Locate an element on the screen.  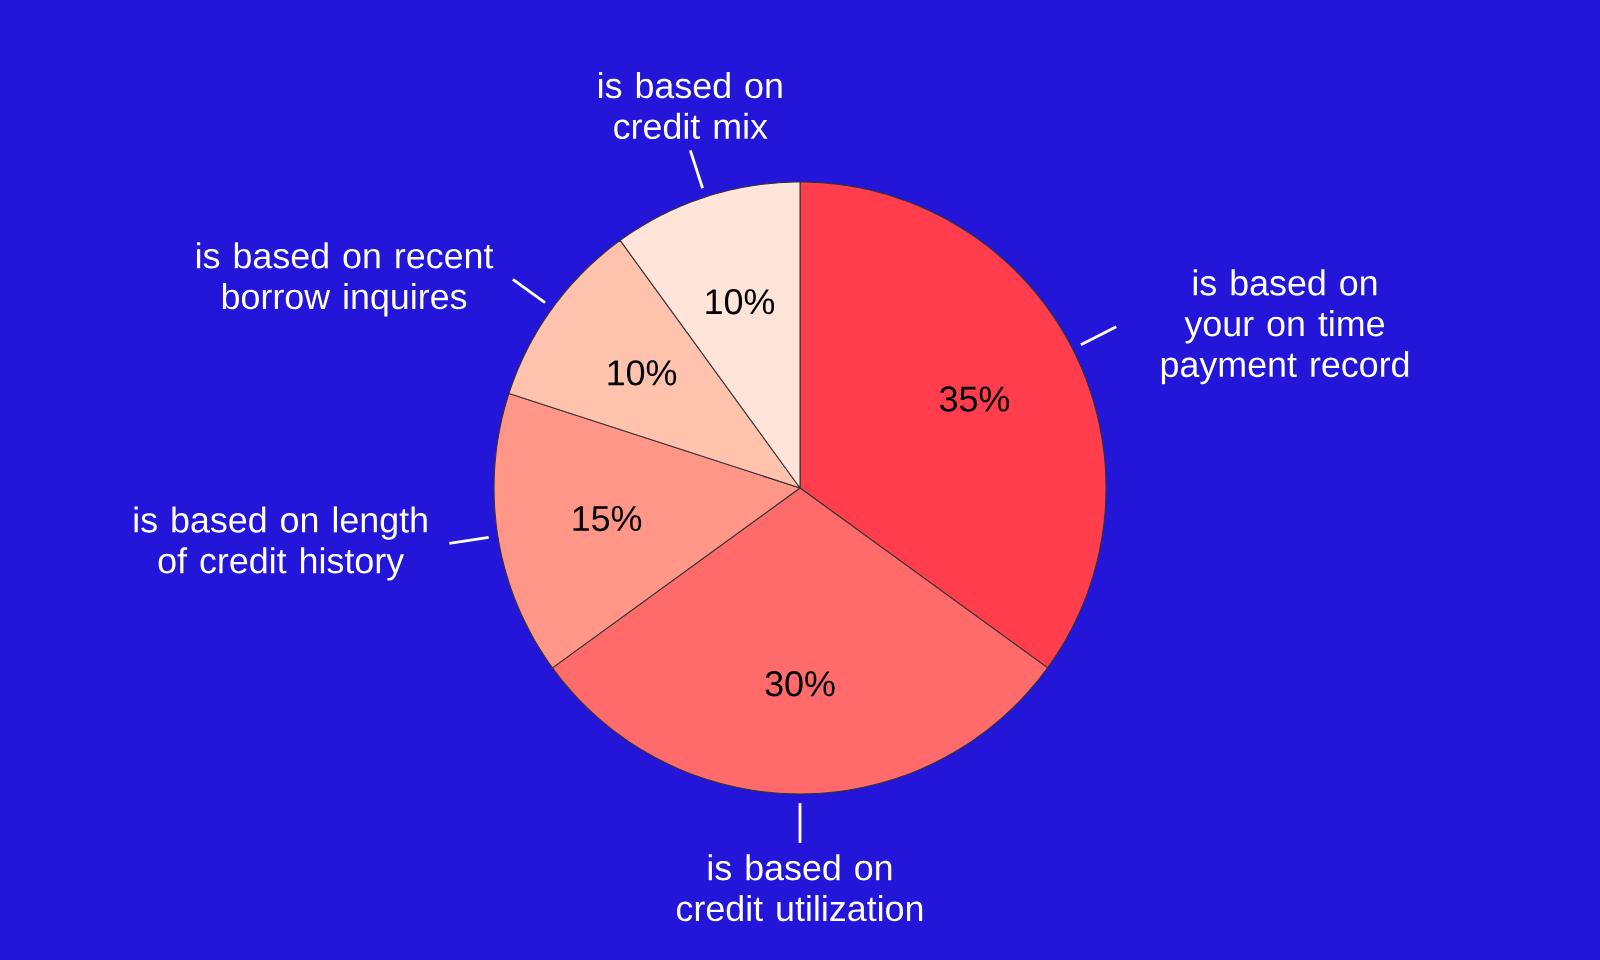
slice-label: is based on credit utilization is located at coordinates (800, 888).